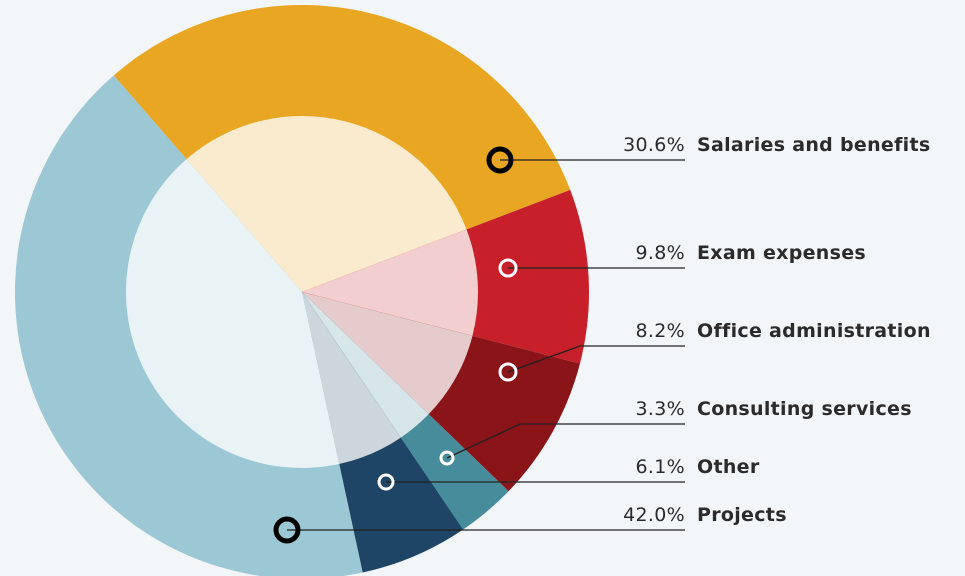 This screenshot has height=576, width=965. I want to click on percent-label: 42.0%, so click(654, 515).